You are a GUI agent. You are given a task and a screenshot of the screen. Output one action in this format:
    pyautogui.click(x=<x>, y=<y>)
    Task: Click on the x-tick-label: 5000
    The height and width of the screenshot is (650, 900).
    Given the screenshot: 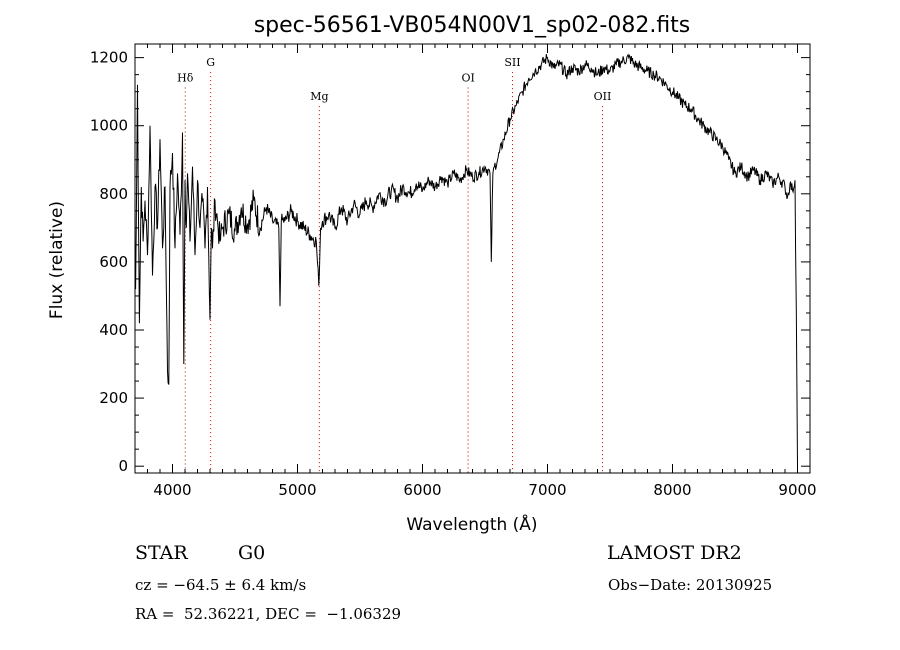 What is the action you would take?
    pyautogui.click(x=297, y=490)
    